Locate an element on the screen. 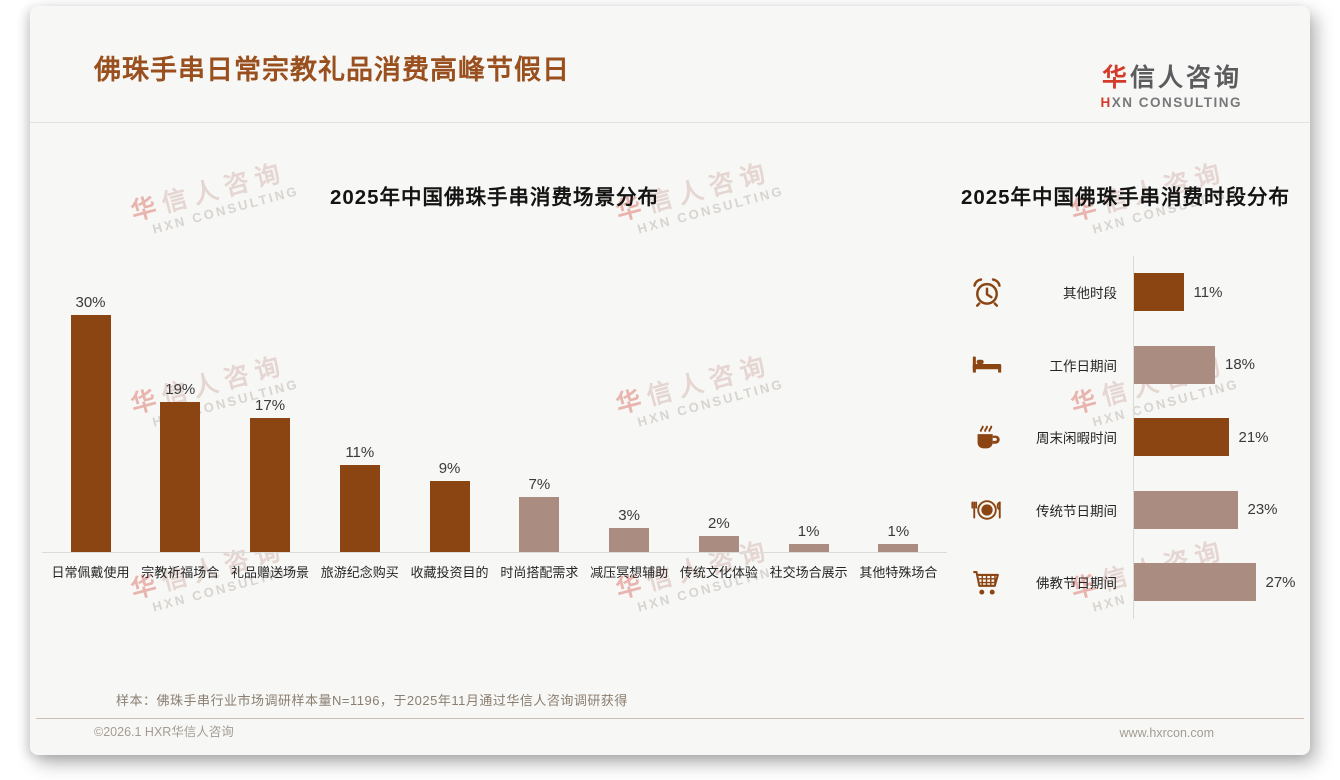 This screenshot has height=780, width=1340. bar-column: 3% is located at coordinates (629, 529).